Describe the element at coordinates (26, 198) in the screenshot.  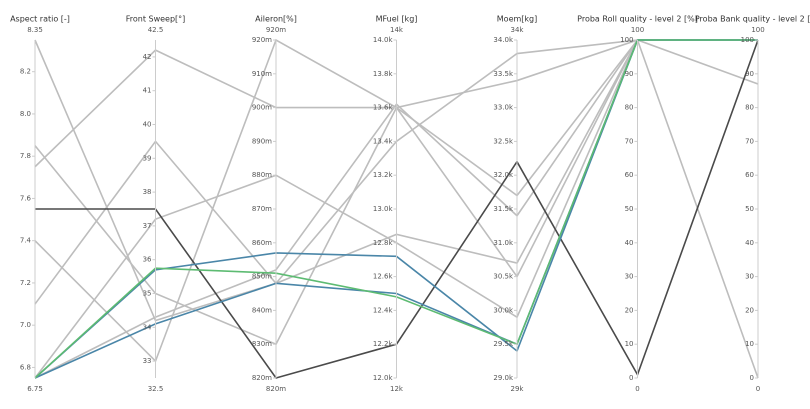
I see `tick-label: 7.6` at that location.